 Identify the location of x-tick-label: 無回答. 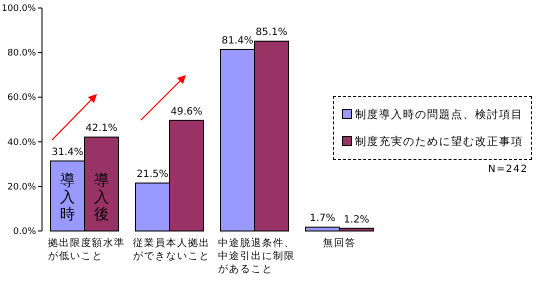
(339, 243).